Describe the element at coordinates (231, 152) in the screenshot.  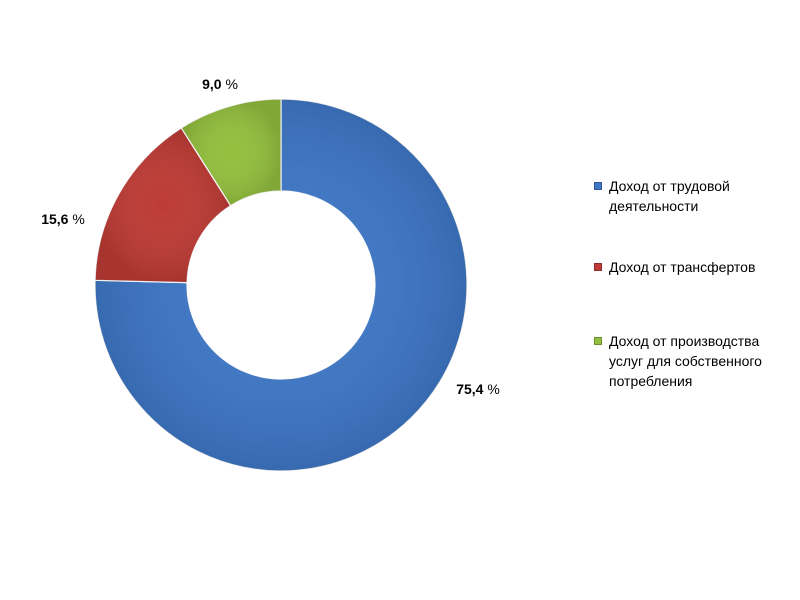
I see `slice-own-services-income-shading` at that location.